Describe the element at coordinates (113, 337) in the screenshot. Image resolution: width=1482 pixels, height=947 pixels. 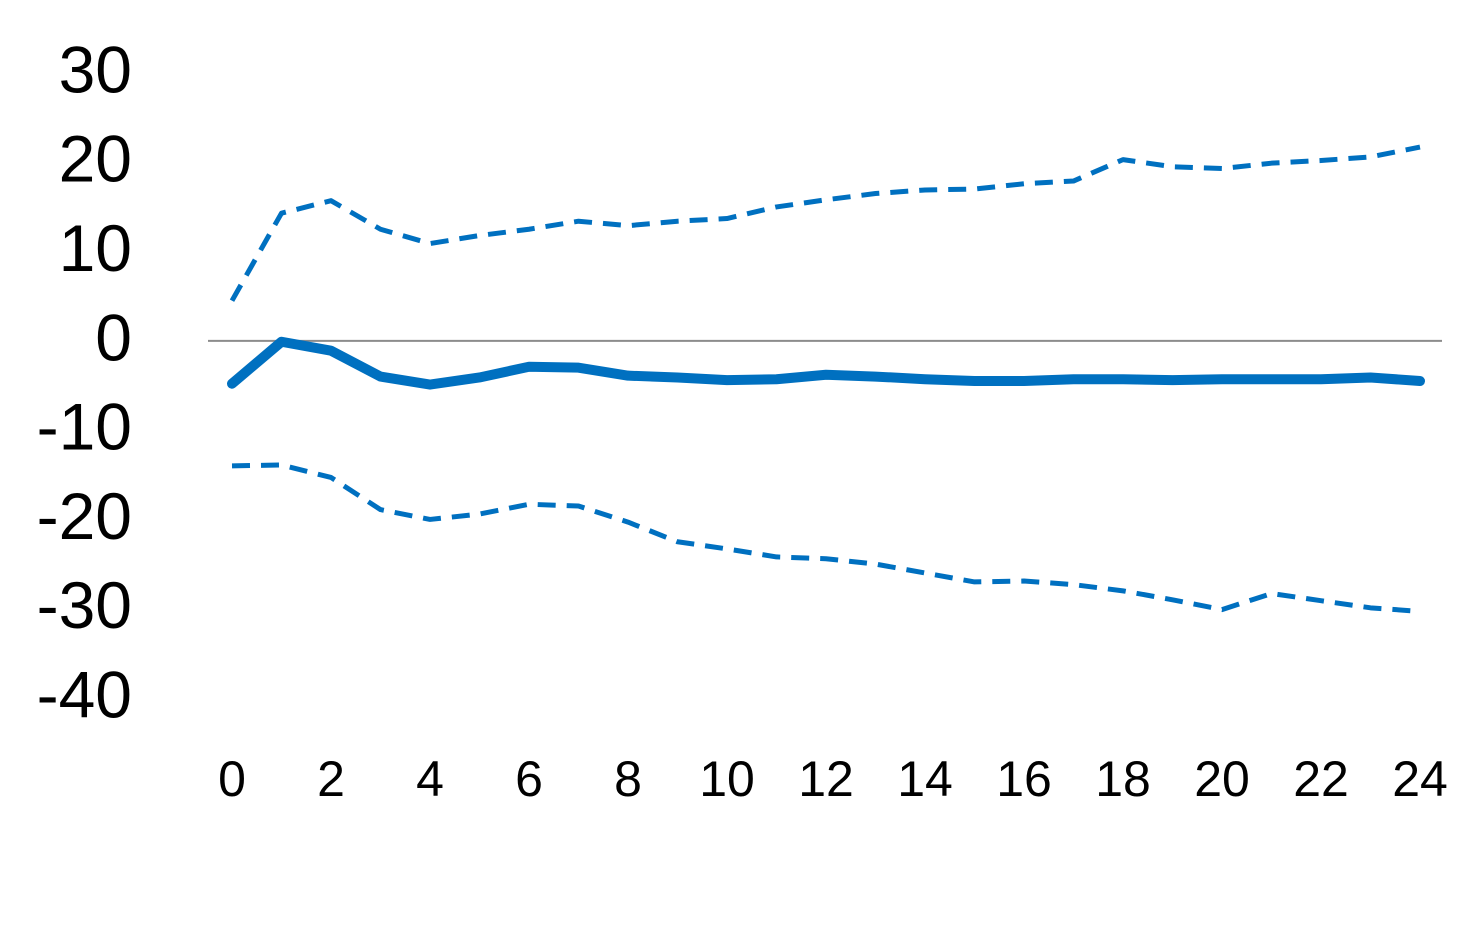
I see `y-tick-label: 0` at that location.